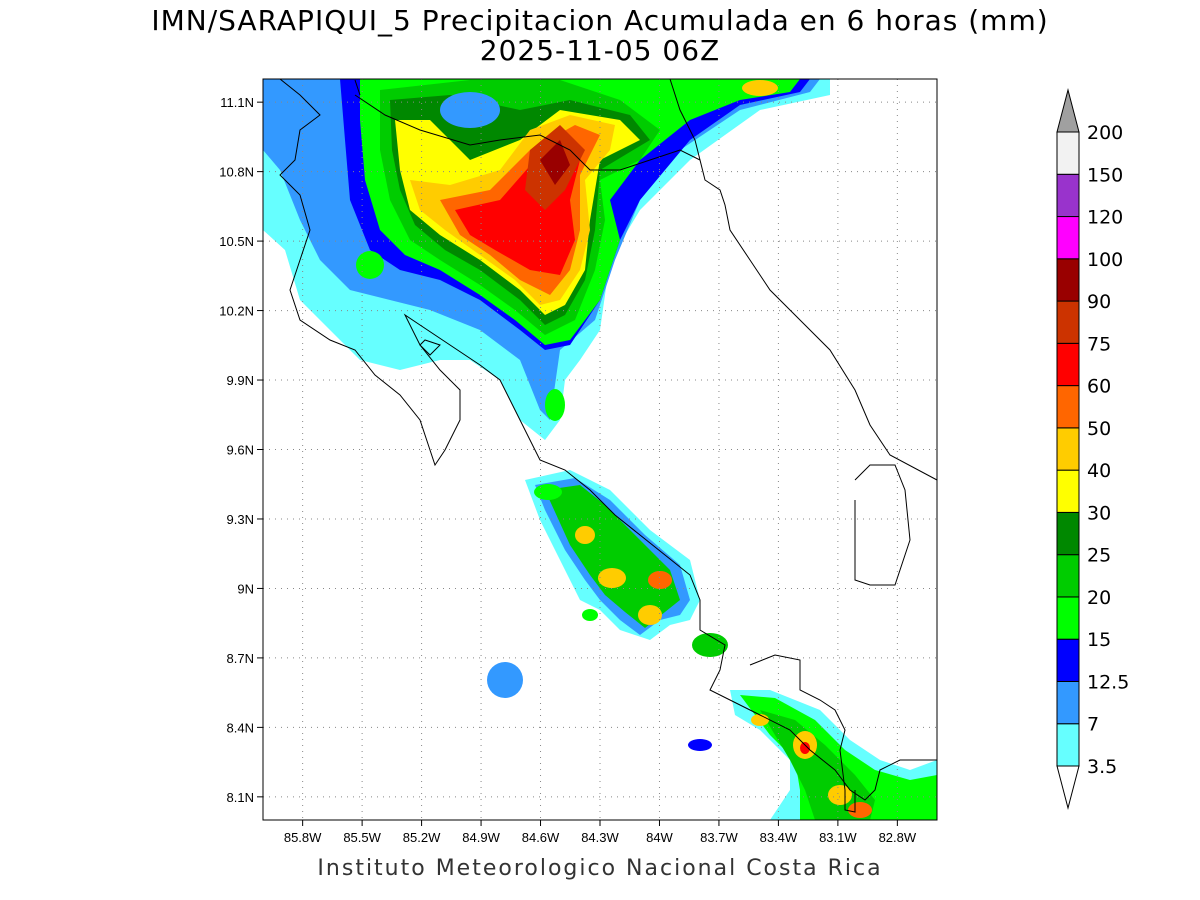 The image size is (1200, 900). Describe the element at coordinates (1105, 260) in the screenshot. I see `colorbar-level-label: 100` at that location.